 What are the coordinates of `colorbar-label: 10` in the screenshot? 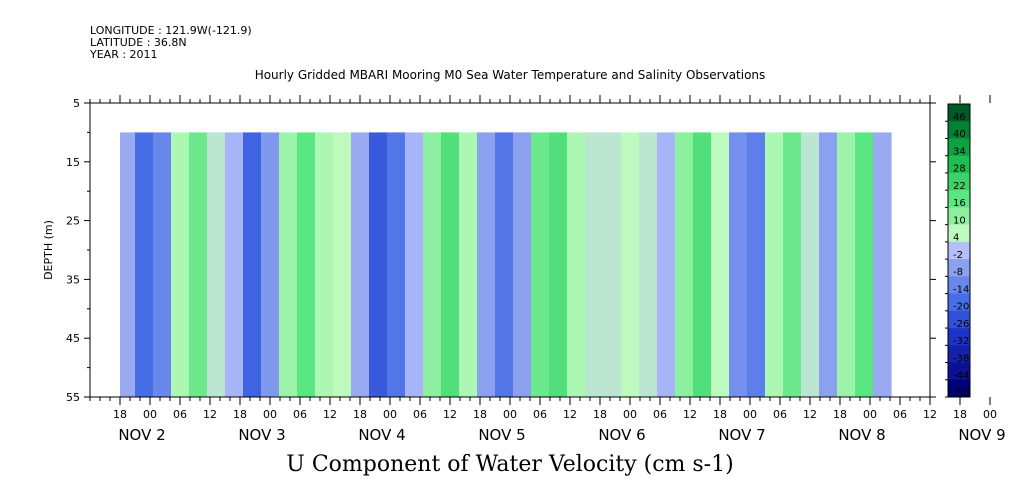 It's located at (959, 220).